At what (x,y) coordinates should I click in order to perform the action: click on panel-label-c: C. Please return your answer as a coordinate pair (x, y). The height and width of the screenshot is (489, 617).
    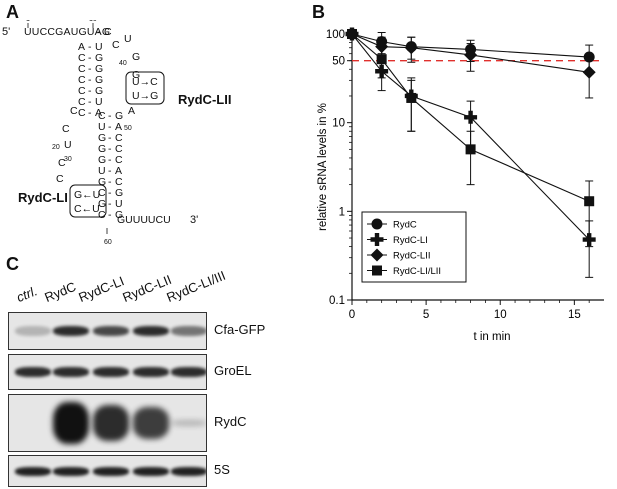
    Looking at the image, I should click on (12, 264).